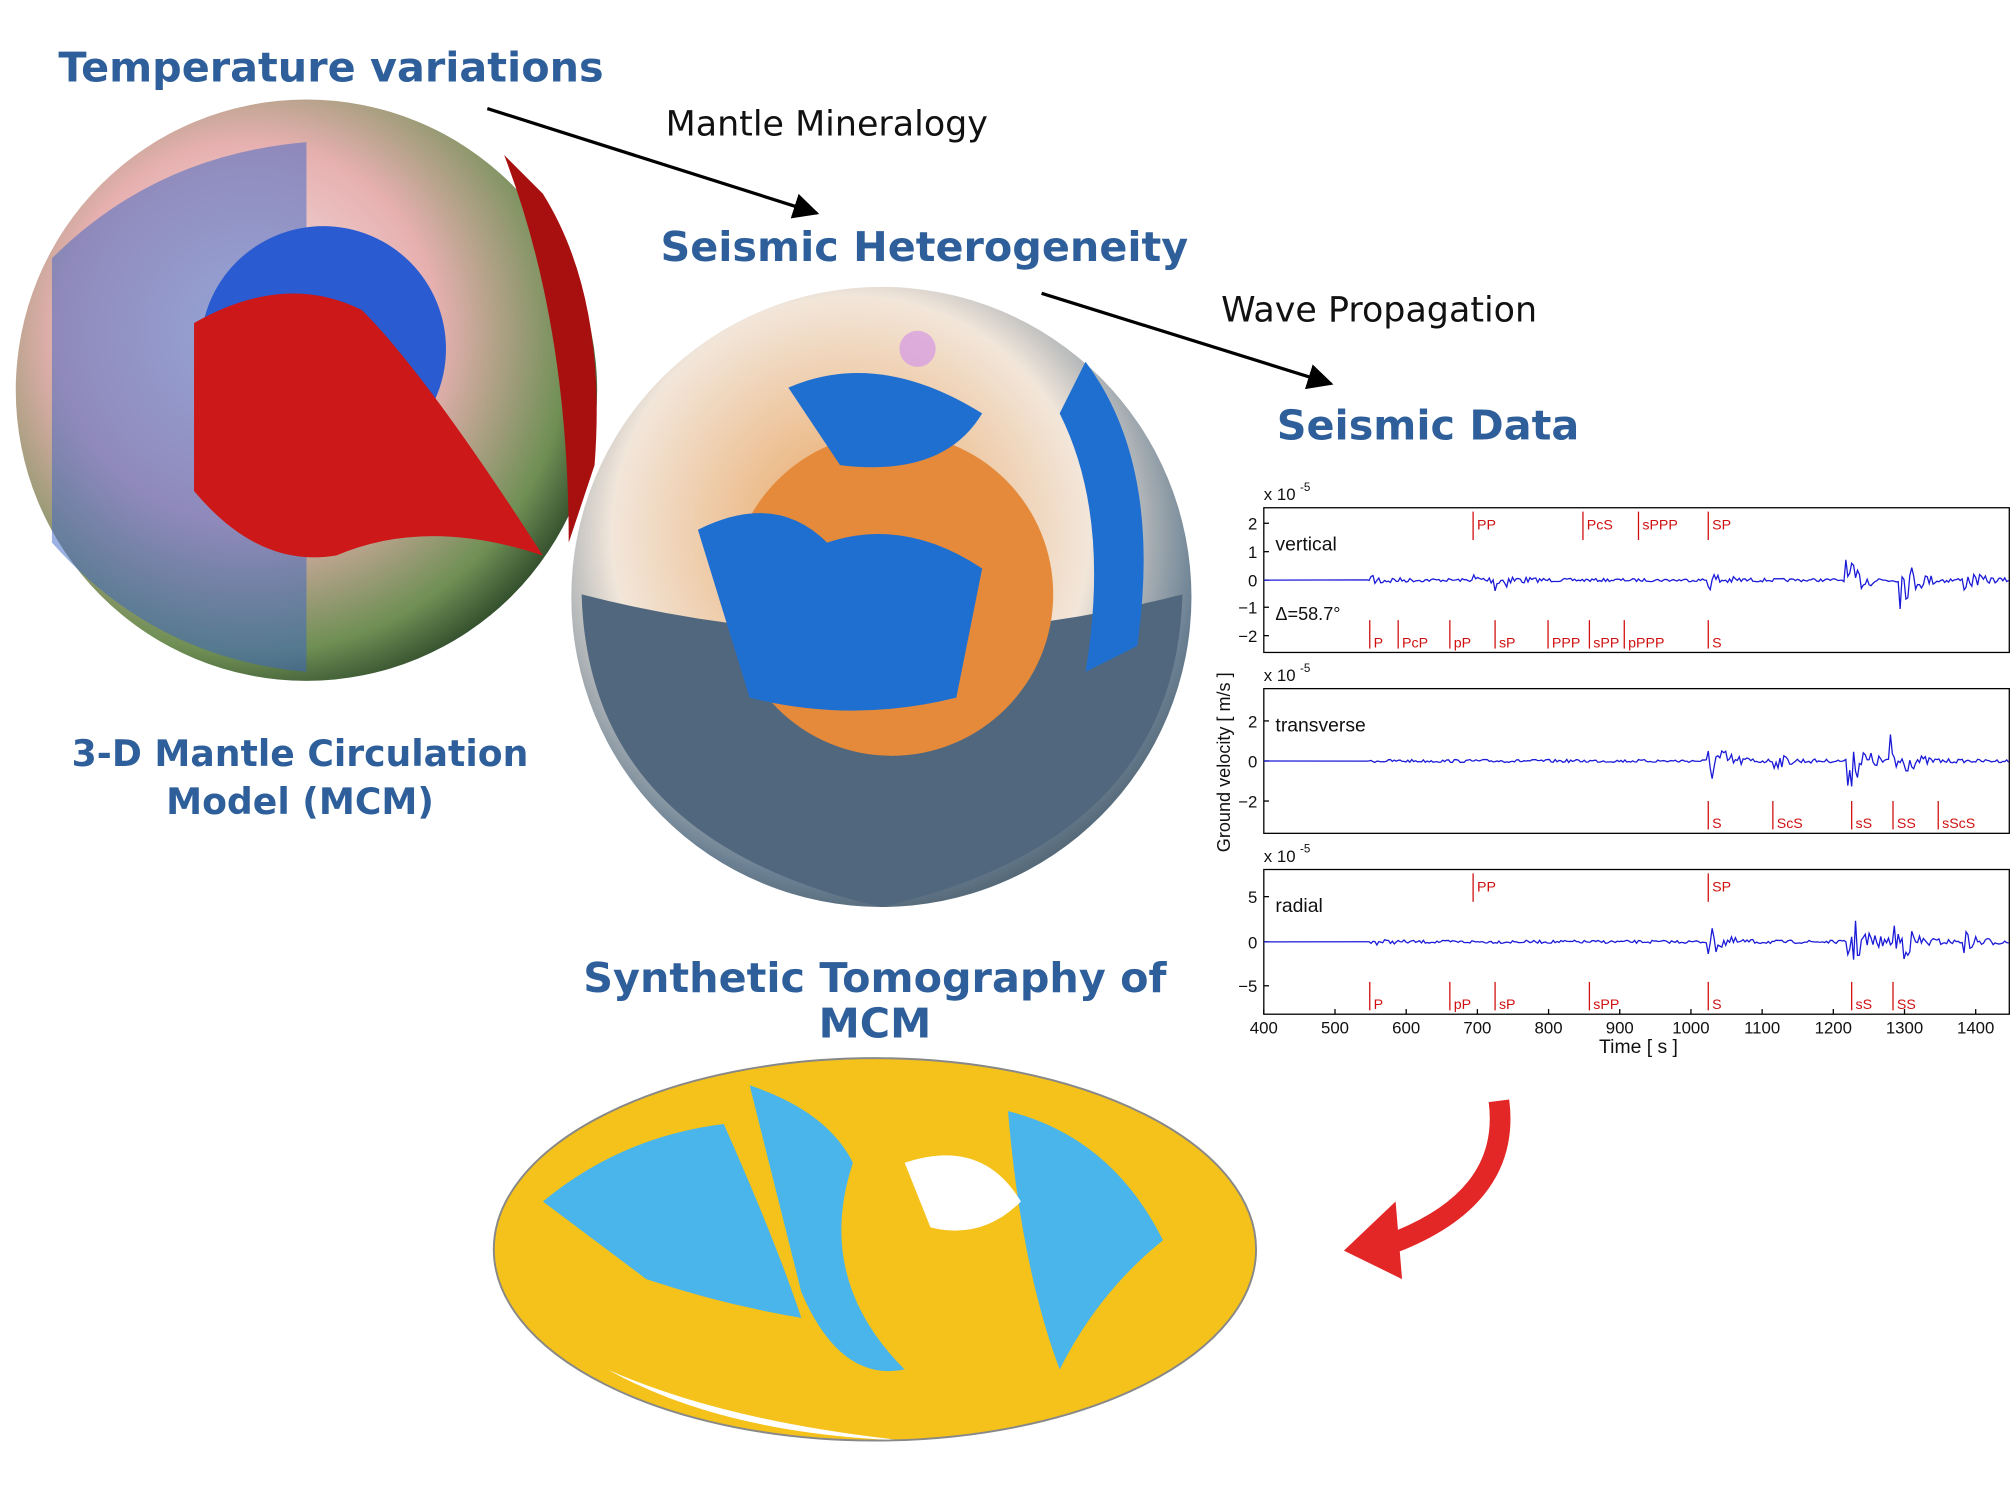 This screenshot has height=1500, width=2016. What do you see at coordinates (306, 390) in the screenshot?
I see `mantle-globe` at bounding box center [306, 390].